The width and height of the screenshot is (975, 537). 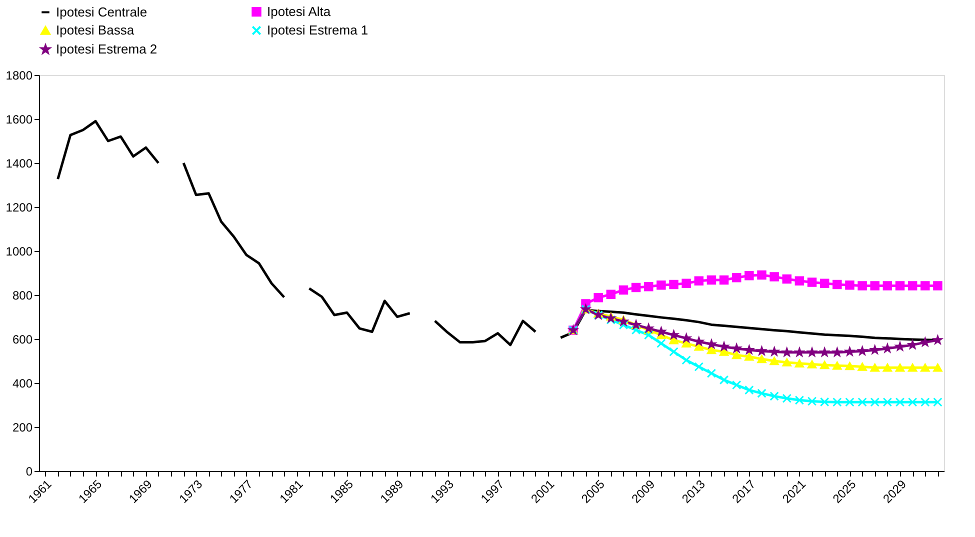 What do you see at coordinates (22, 383) in the screenshot?
I see `y-tick-label: 400` at bounding box center [22, 383].